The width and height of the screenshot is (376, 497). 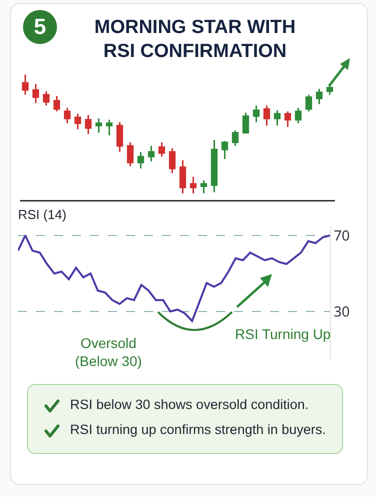 What do you see at coordinates (283, 334) in the screenshot?
I see `annotation: RSI Turning Up` at bounding box center [283, 334].